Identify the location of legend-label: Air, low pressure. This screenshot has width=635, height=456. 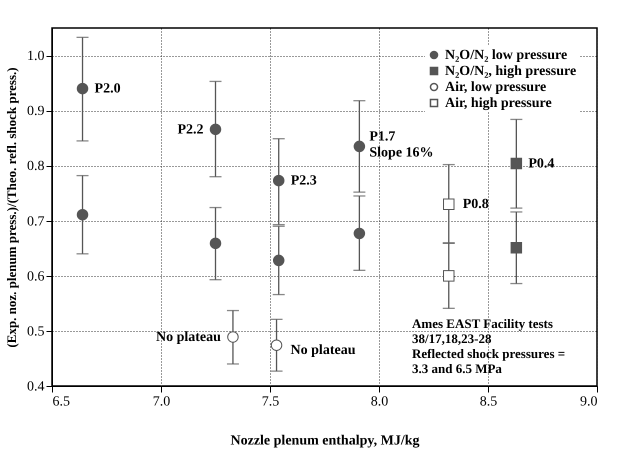
(495, 87).